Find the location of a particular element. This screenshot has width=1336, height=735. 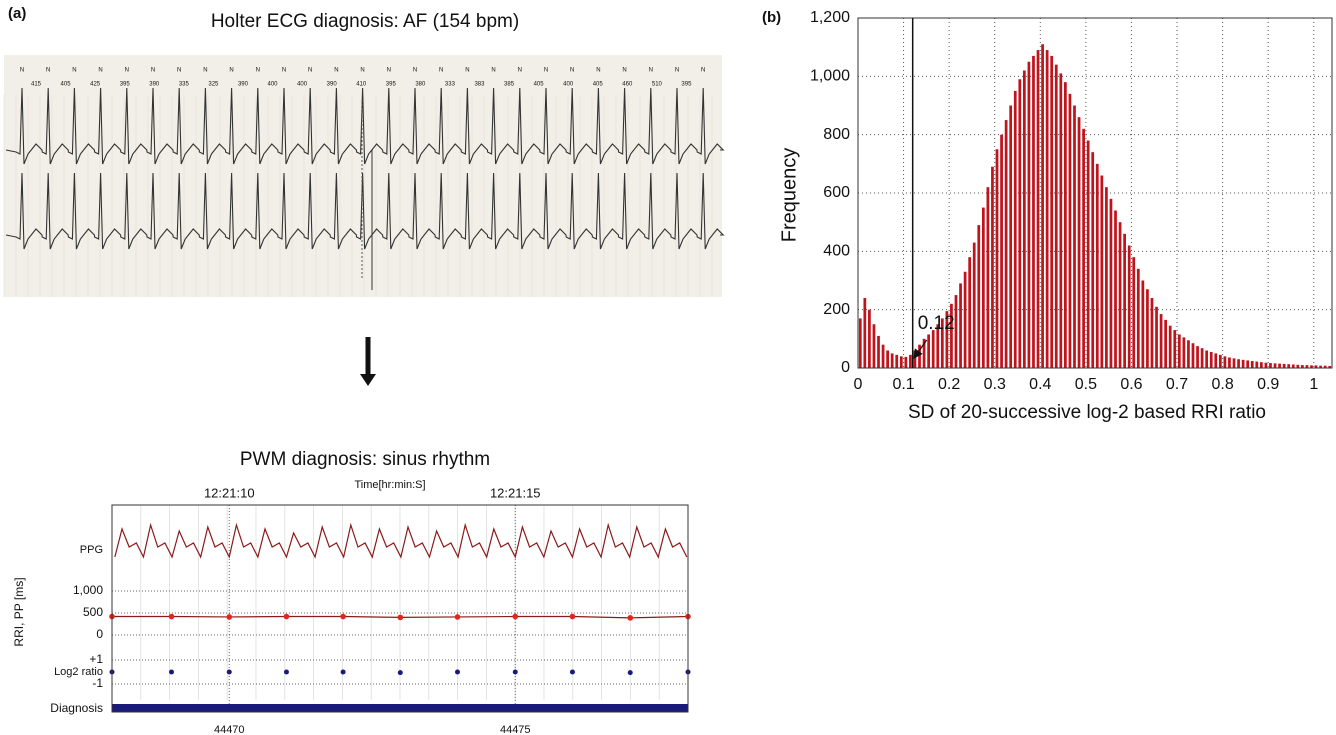

y-tick-label: -1 is located at coordinates (97, 683).